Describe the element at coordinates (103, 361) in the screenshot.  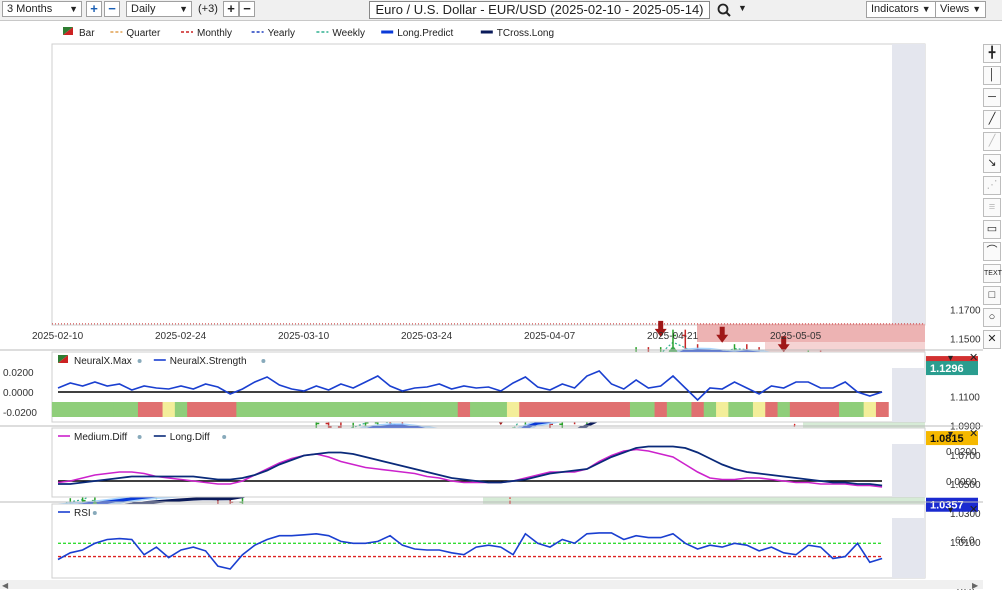
I see `legend-label: NeuralX.Max` at that location.